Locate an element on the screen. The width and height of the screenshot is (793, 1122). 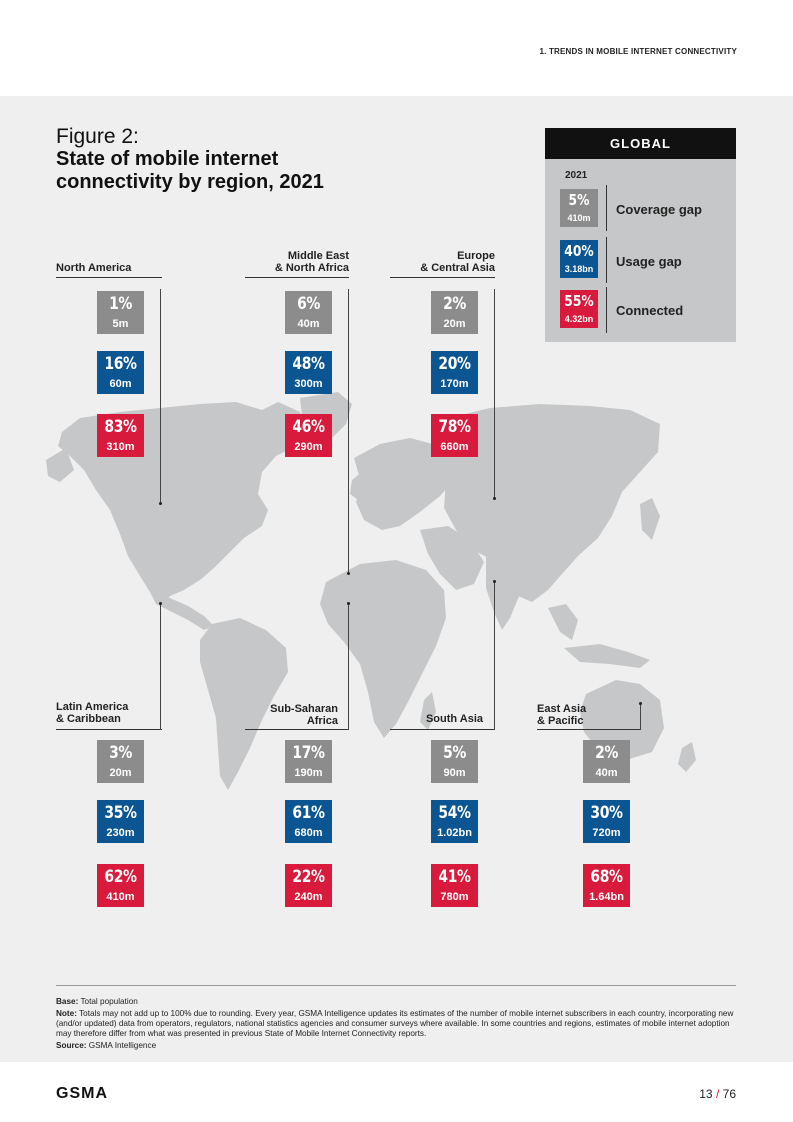
stat-connected-north-america: 83% 310m is located at coordinates (120, 435).